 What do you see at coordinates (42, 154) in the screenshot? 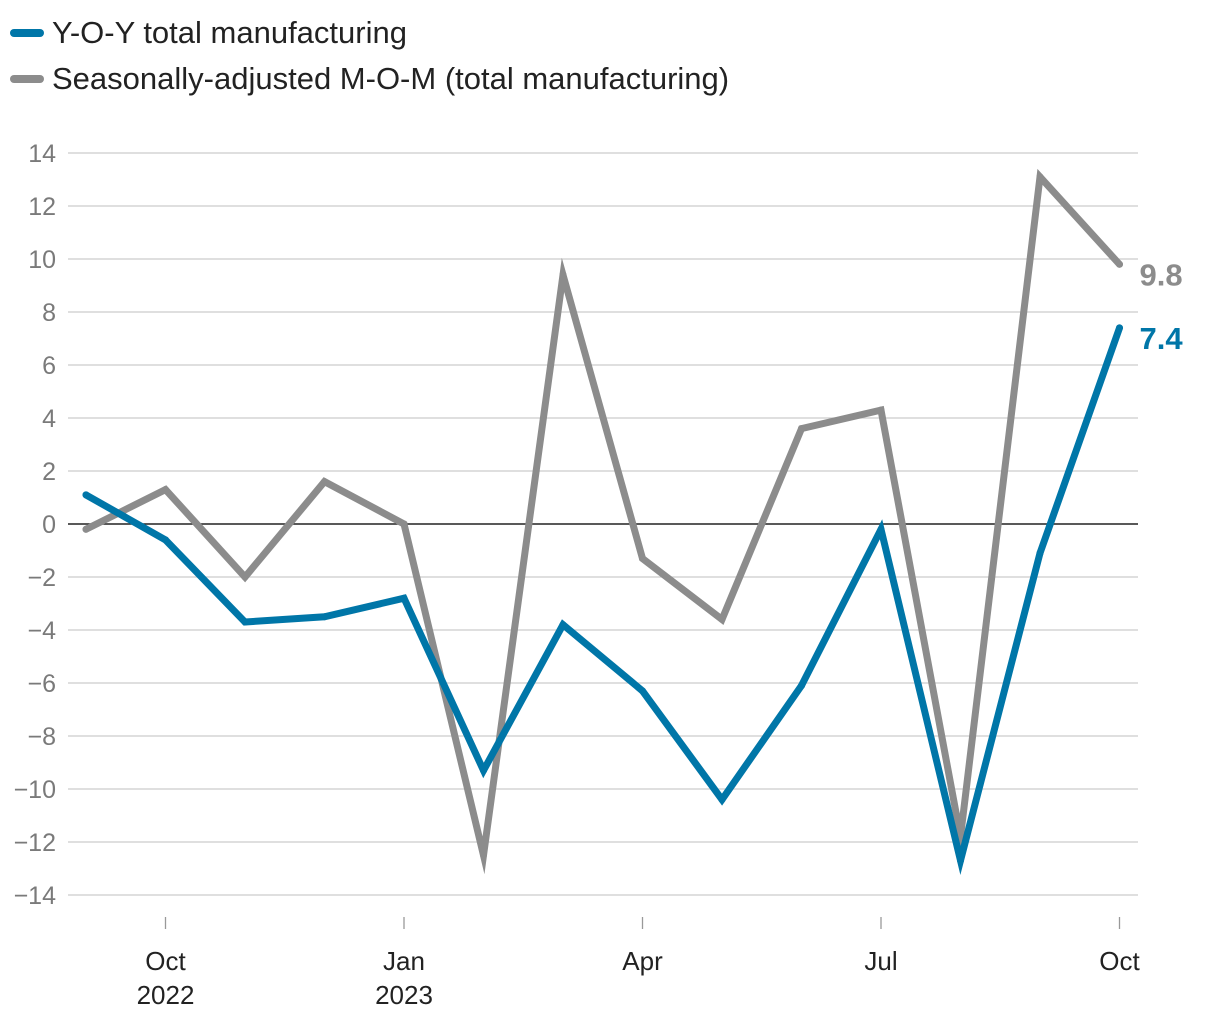
I see `y-tick-label: 14` at bounding box center [42, 154].